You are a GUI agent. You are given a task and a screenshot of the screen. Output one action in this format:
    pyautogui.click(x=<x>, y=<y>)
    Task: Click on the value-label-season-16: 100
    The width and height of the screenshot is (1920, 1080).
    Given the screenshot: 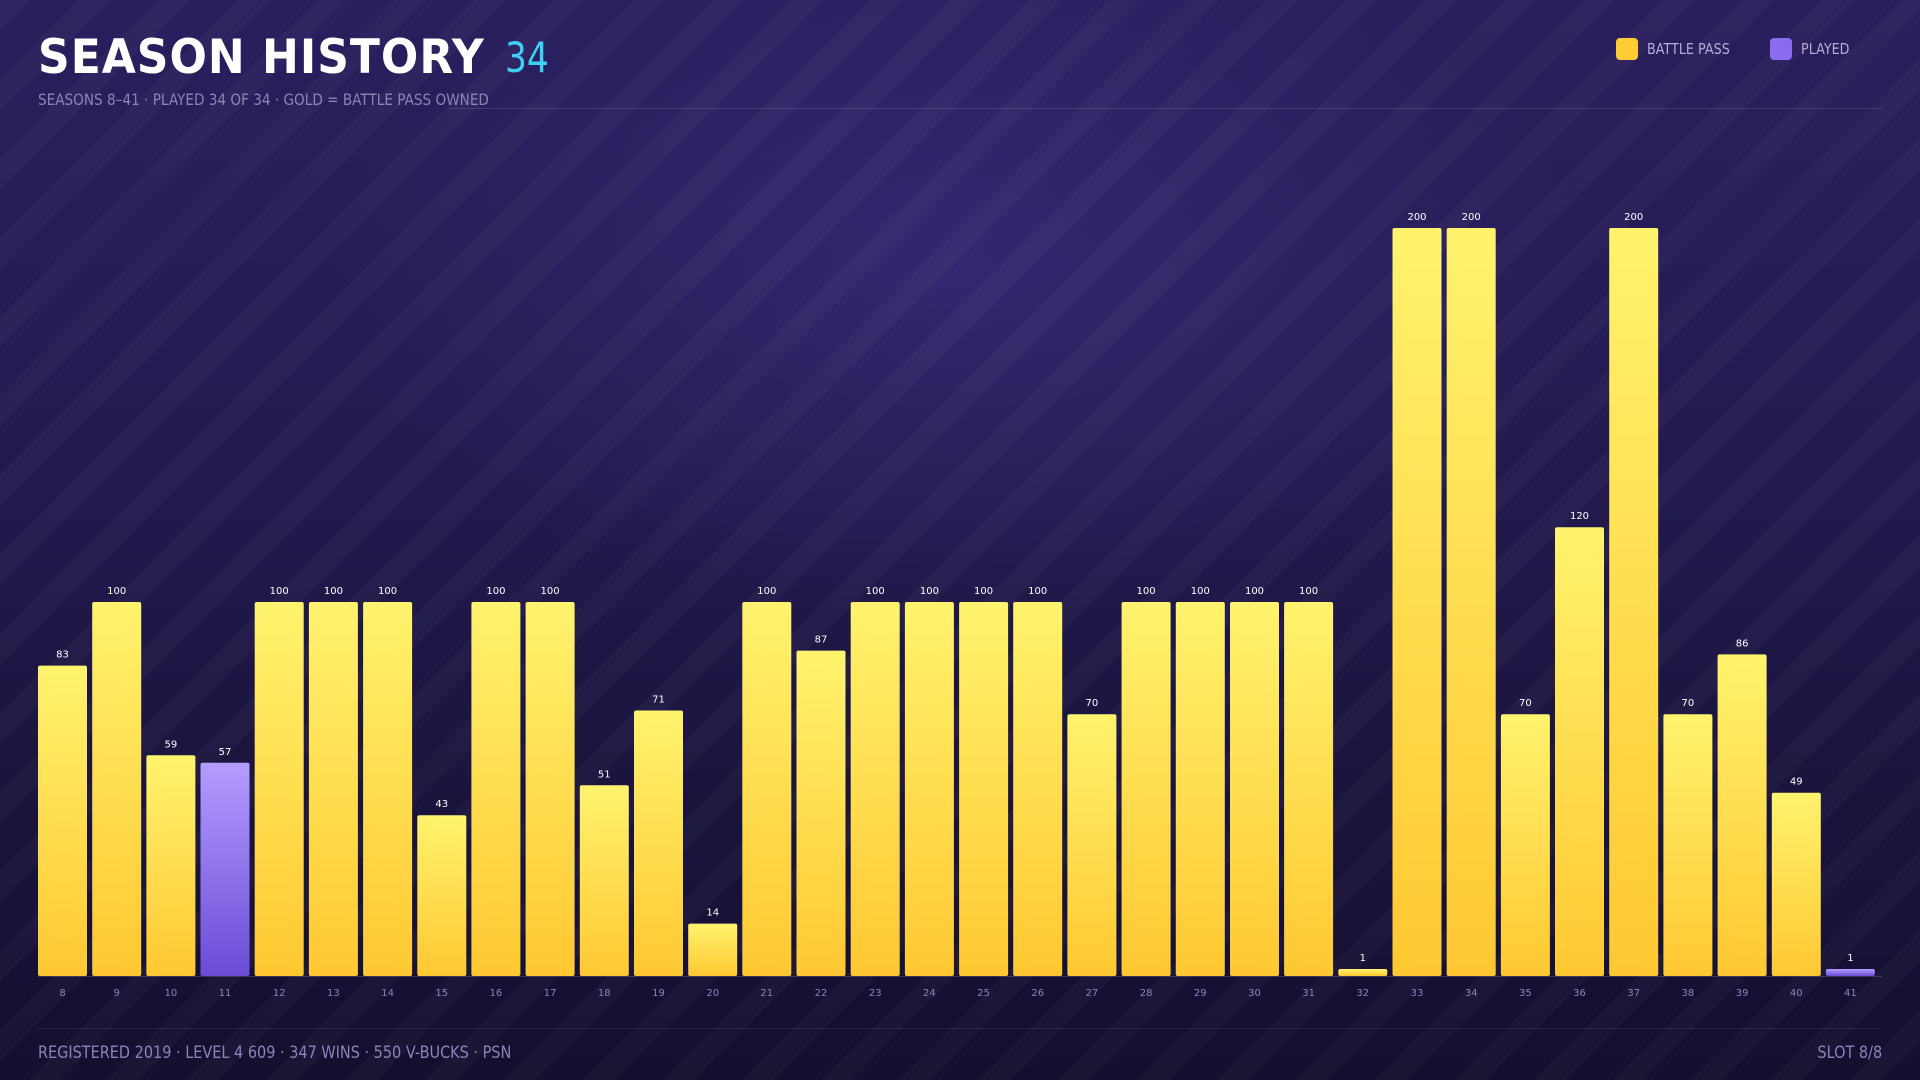 What is the action you would take?
    pyautogui.click(x=495, y=591)
    